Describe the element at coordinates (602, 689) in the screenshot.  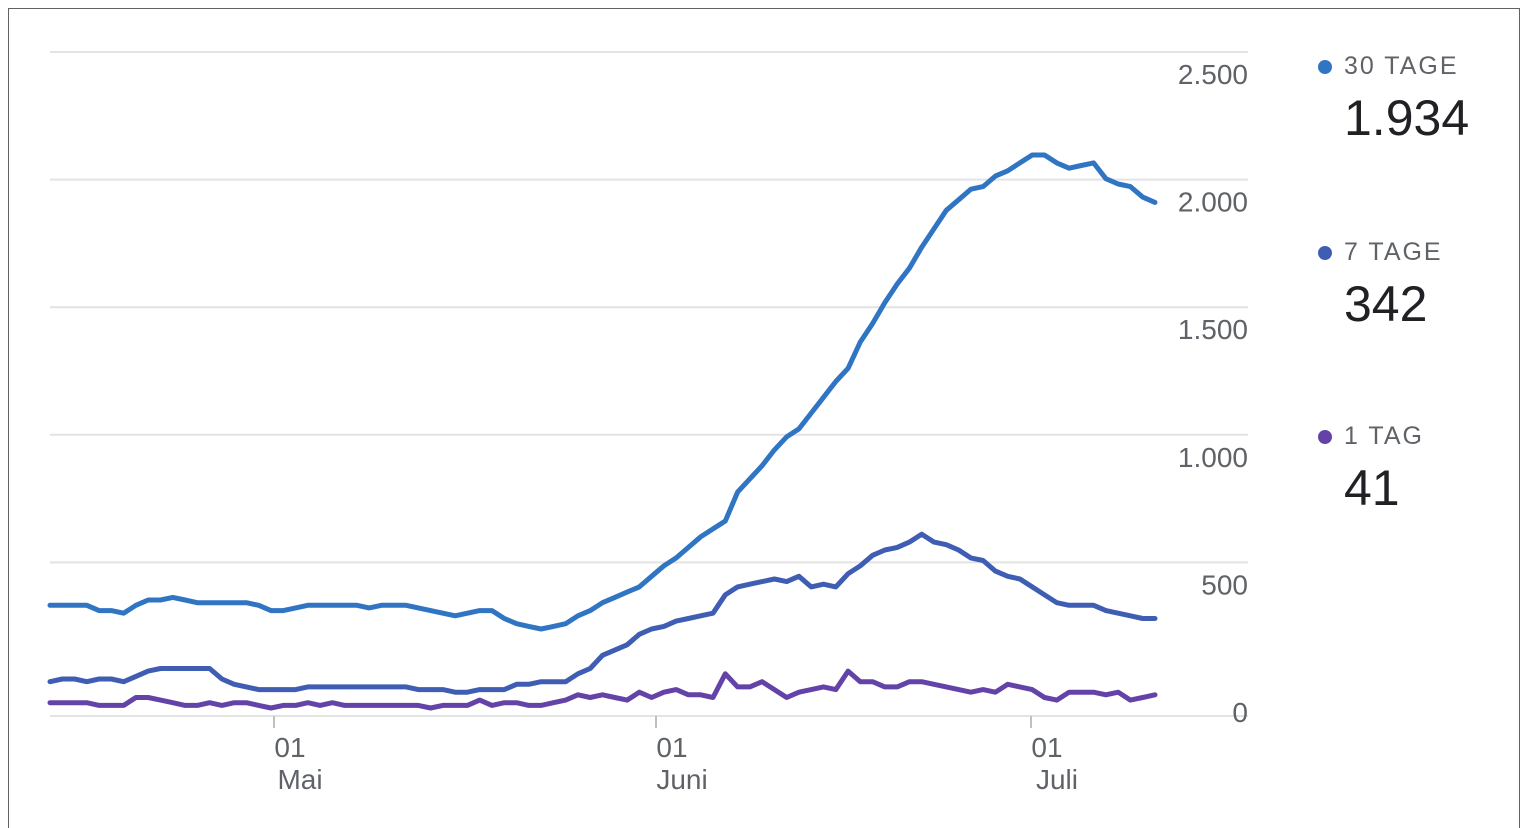
I see `series-line-1-tag` at that location.